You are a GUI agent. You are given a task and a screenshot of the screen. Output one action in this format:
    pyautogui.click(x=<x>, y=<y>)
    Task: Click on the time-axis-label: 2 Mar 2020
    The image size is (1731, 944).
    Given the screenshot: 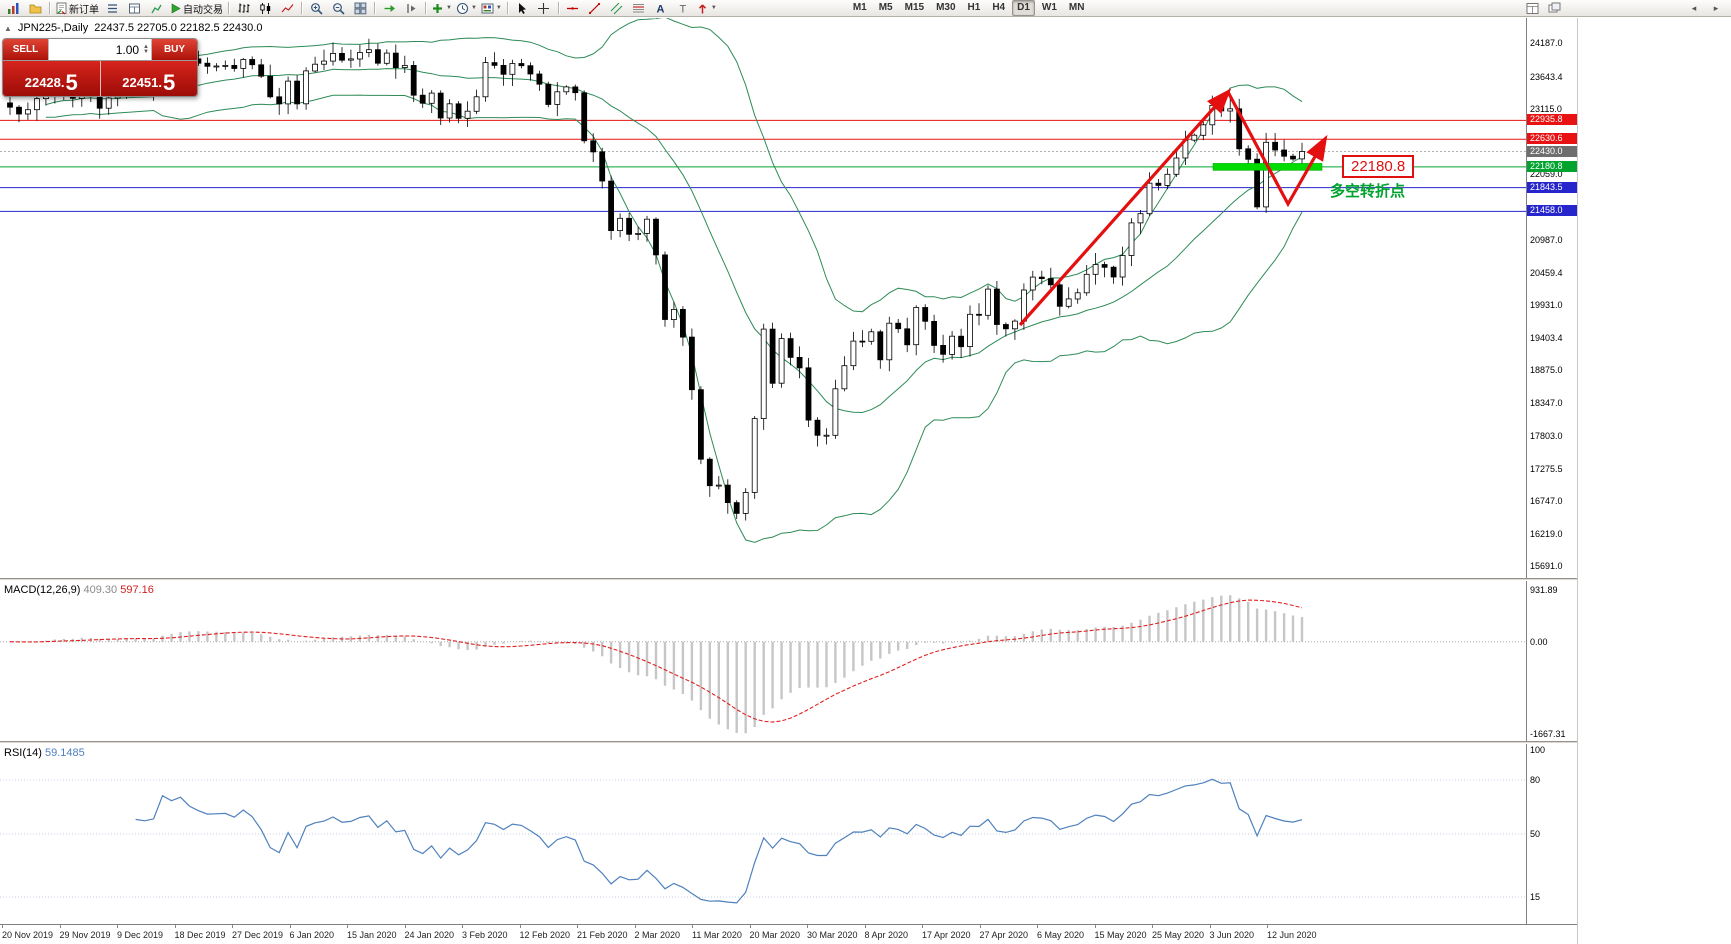 What is the action you would take?
    pyautogui.click(x=657, y=935)
    